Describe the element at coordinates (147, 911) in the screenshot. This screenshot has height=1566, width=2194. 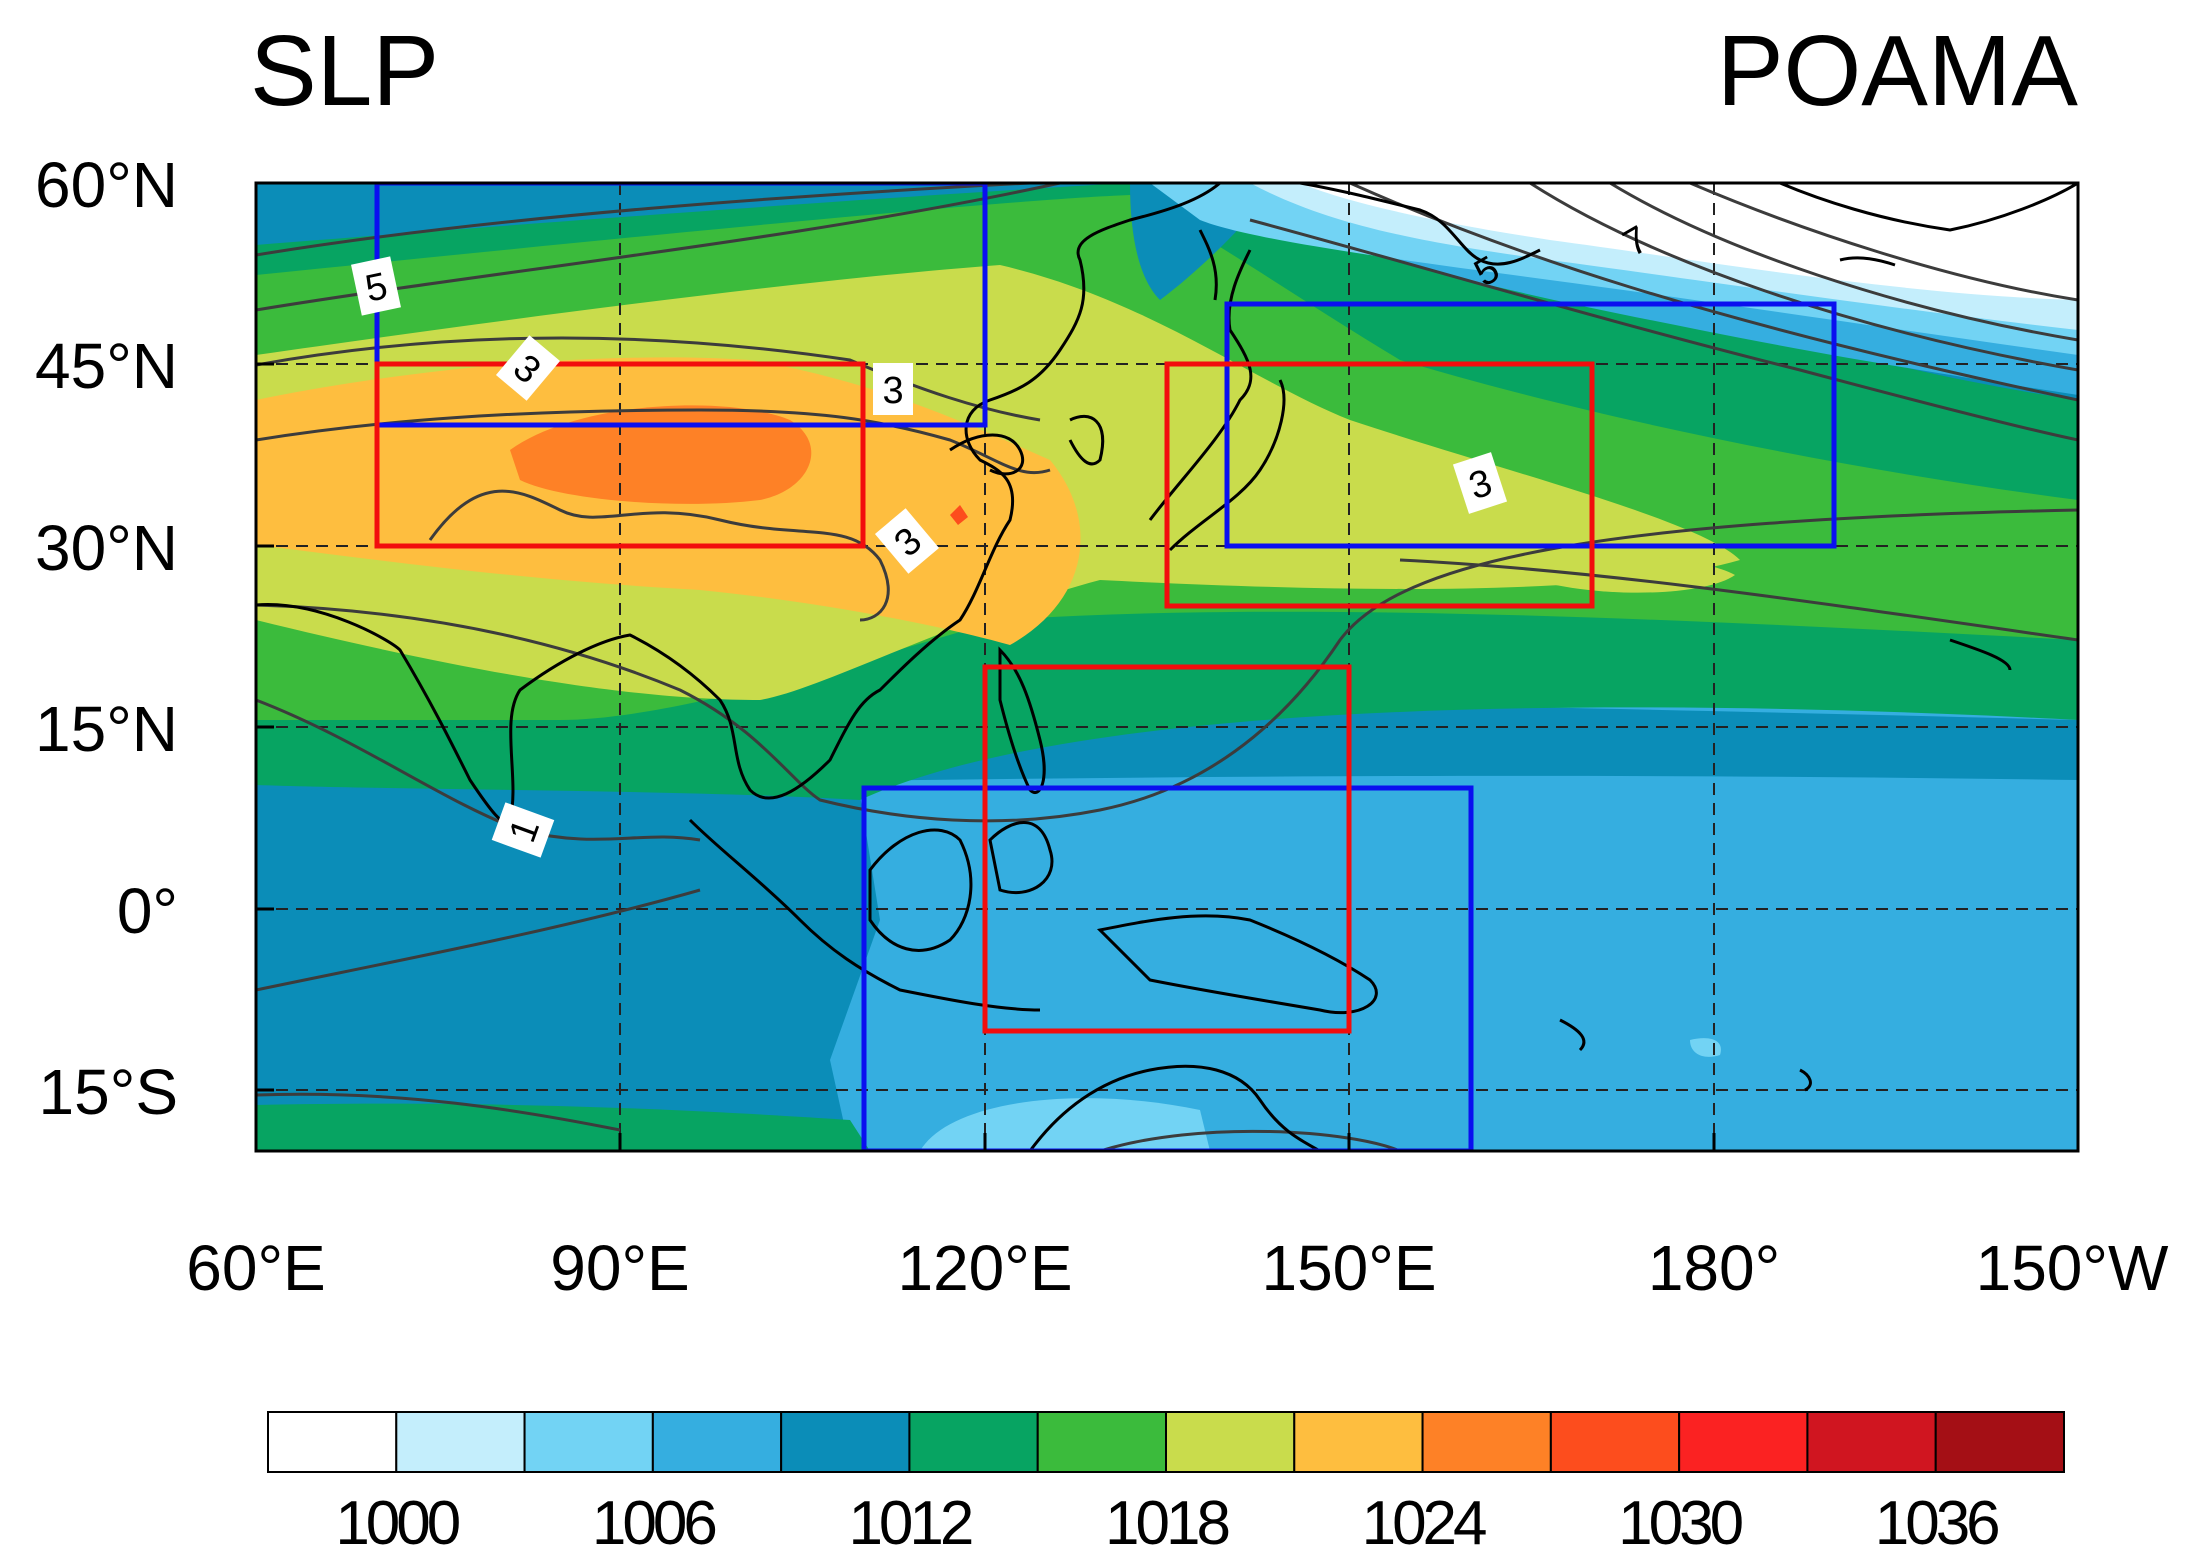
I see `lat-label: 0°` at that location.